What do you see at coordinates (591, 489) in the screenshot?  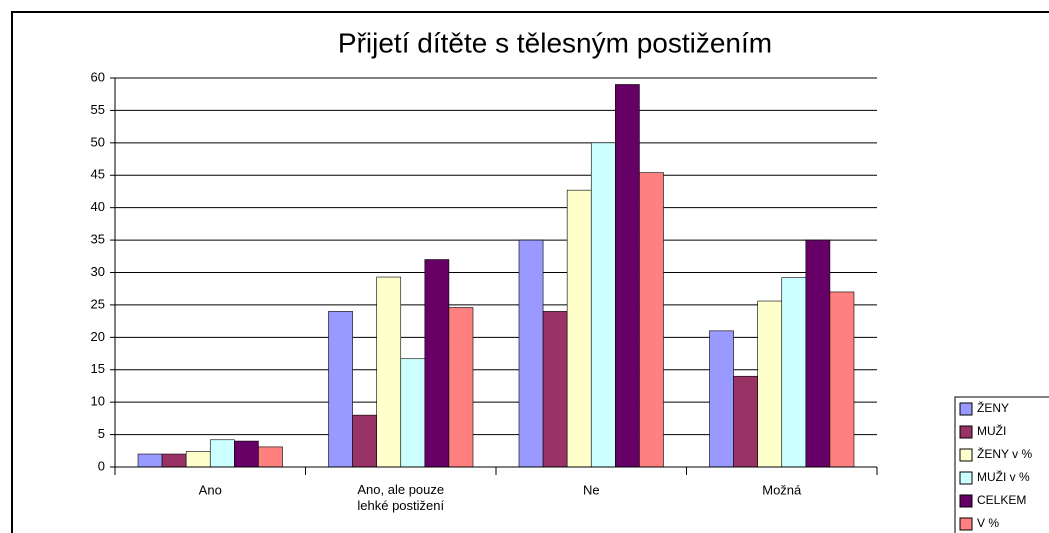 I see `x-tick-label: Ne` at bounding box center [591, 489].